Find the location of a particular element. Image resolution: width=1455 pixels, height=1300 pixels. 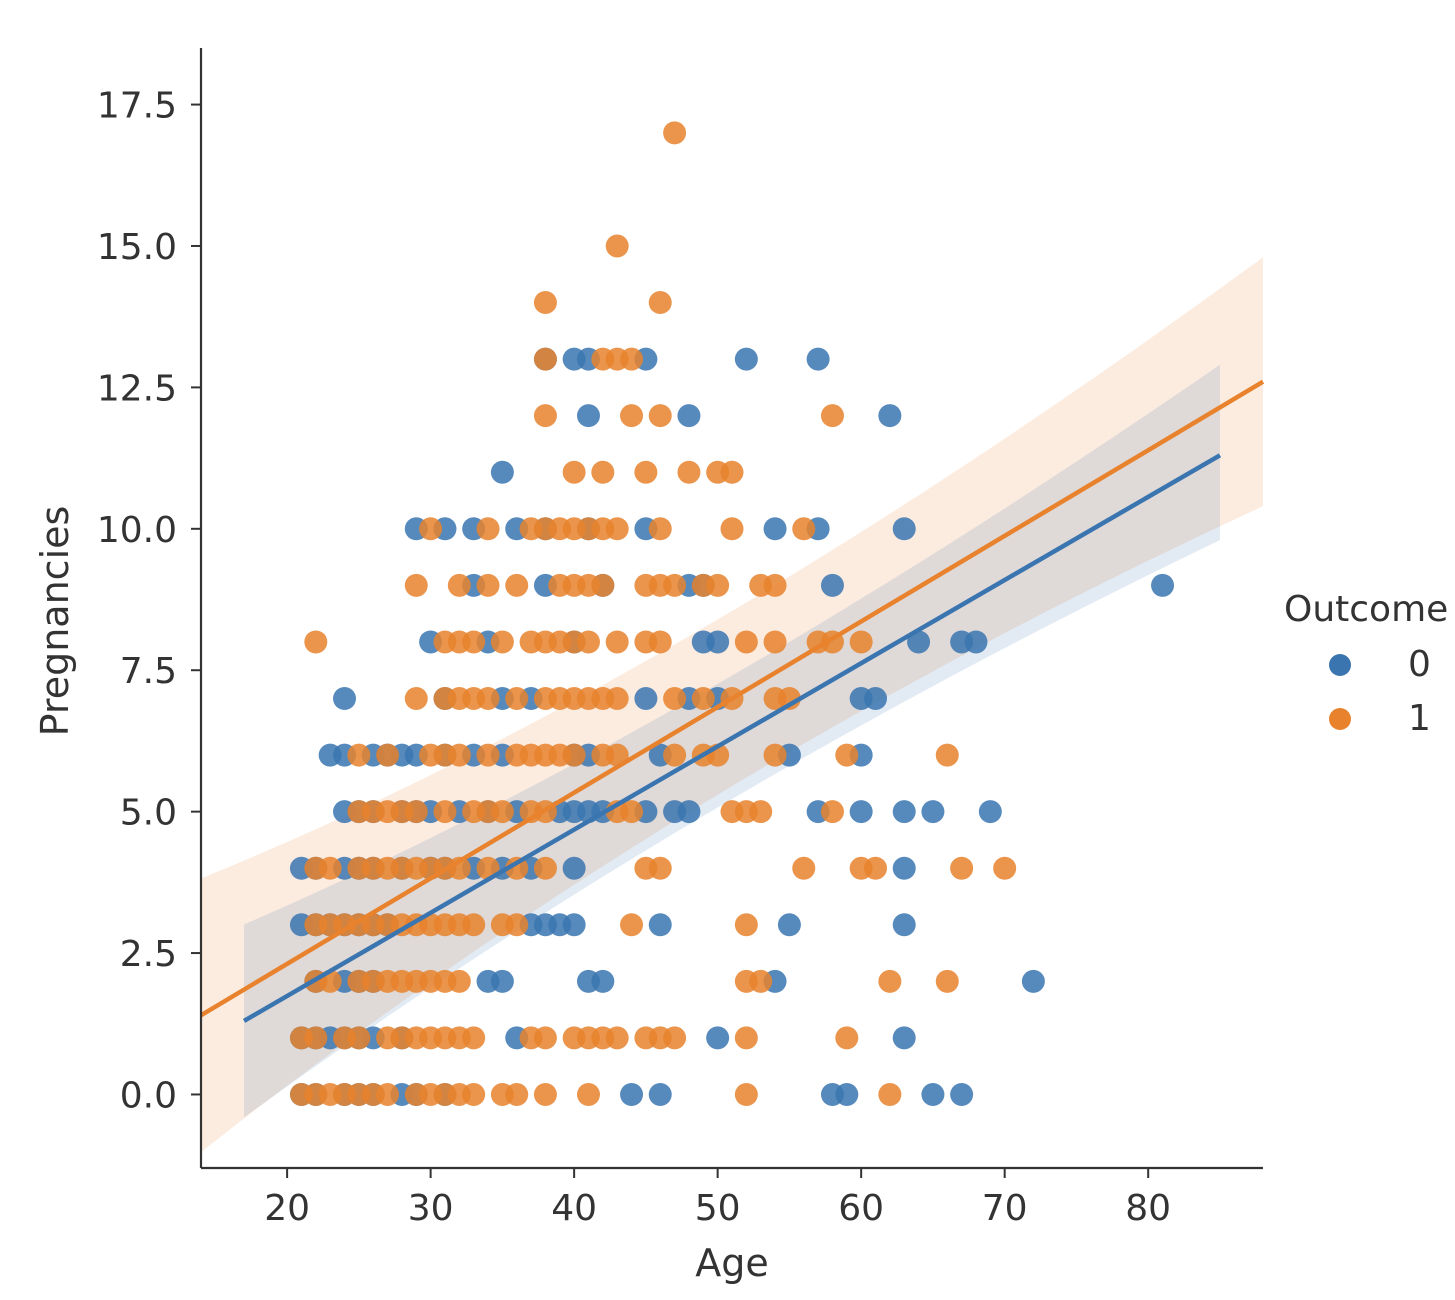

y-tick-label: 5.0 is located at coordinates (148, 813).